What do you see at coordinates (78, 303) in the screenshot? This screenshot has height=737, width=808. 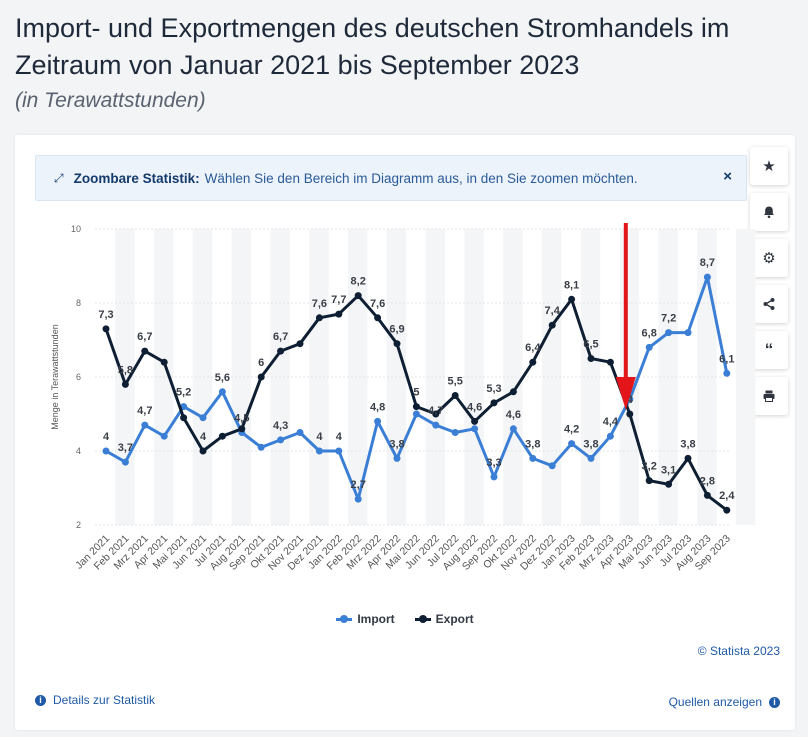 I see `y-tick-label: 8` at bounding box center [78, 303].